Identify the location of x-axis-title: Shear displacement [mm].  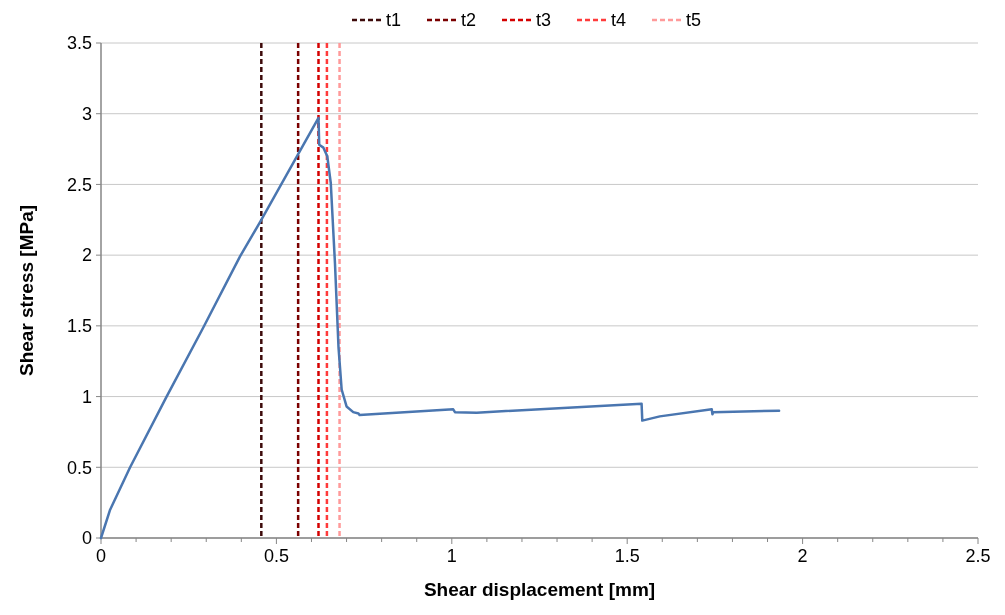
(539, 589).